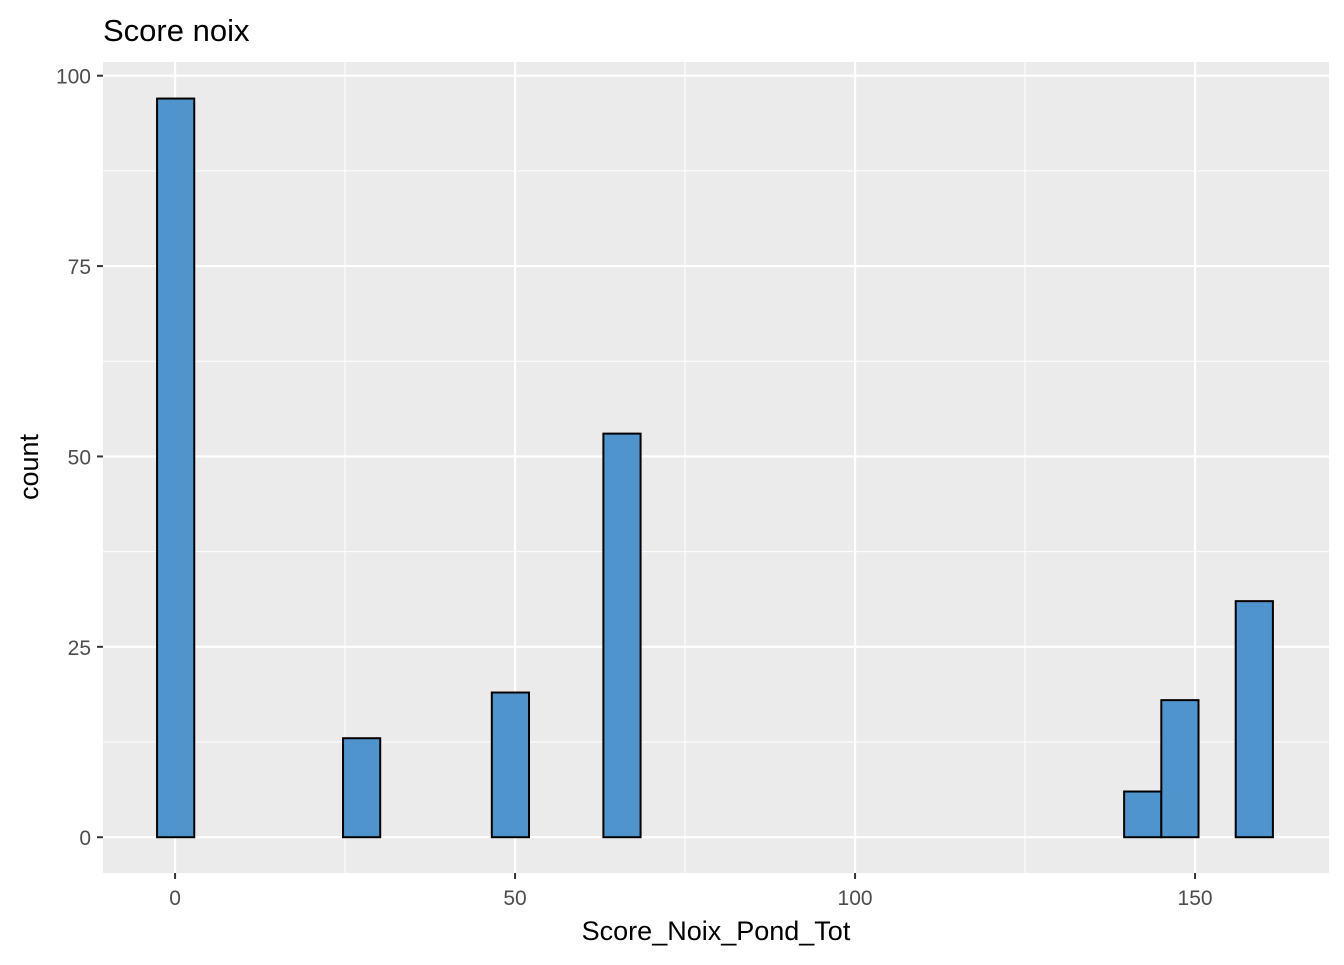 The width and height of the screenshot is (1344, 965). Describe the element at coordinates (176, 30) in the screenshot. I see `chart-title: Score noix` at that location.